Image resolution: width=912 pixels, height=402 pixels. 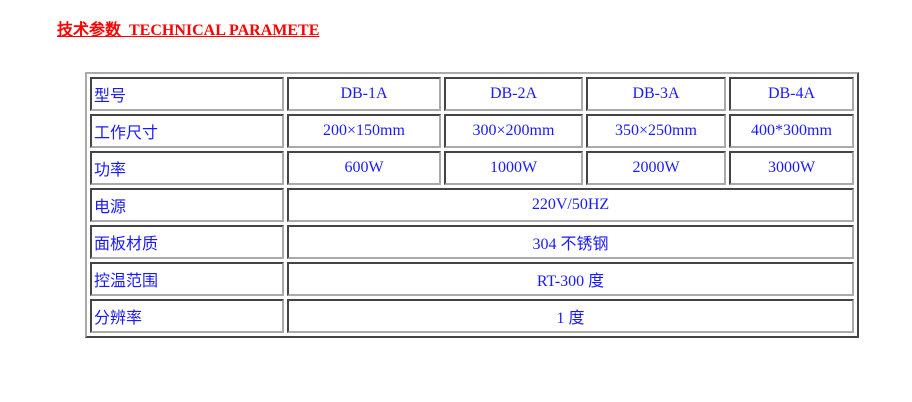 I want to click on table-row: 型号 DB-1A DB-2A DB-3A DB-4A, so click(x=472, y=94).